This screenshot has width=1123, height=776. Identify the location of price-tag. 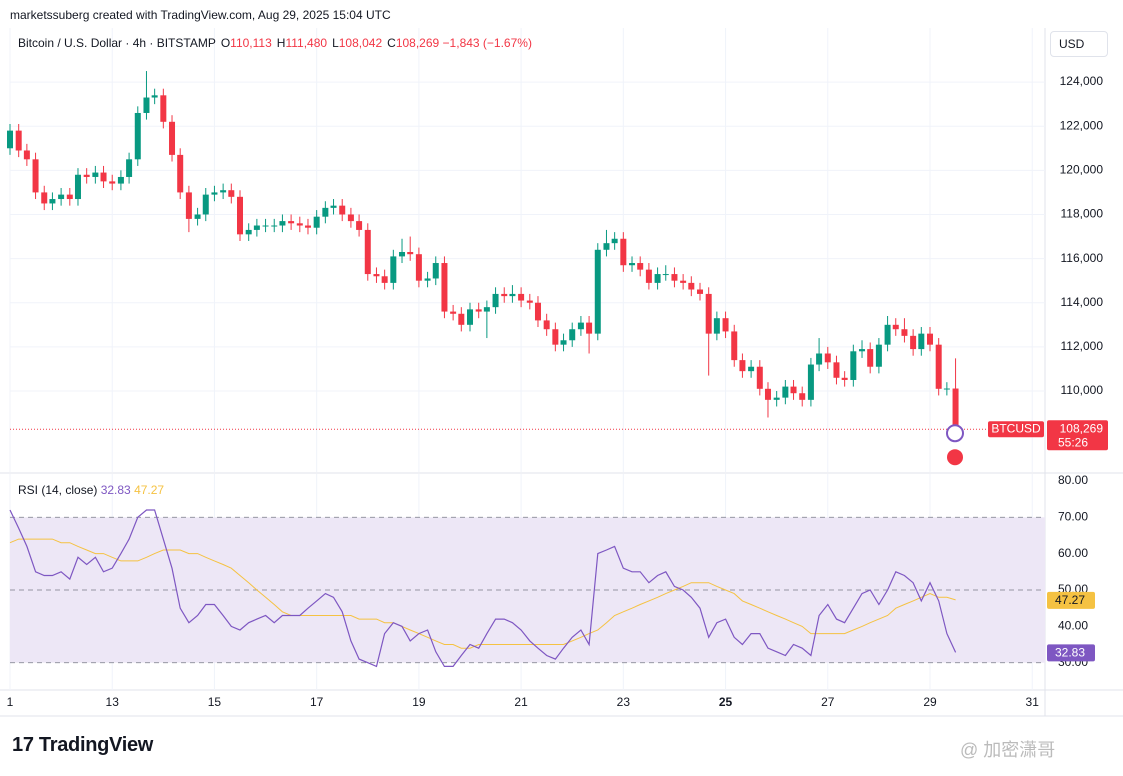
(1077, 435).